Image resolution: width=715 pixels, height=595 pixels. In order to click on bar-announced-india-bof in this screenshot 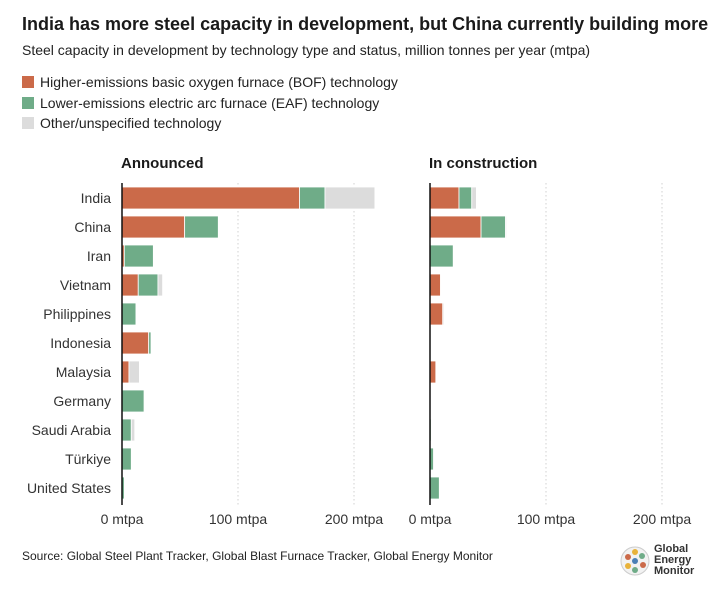, I will do `click(210, 198)`.